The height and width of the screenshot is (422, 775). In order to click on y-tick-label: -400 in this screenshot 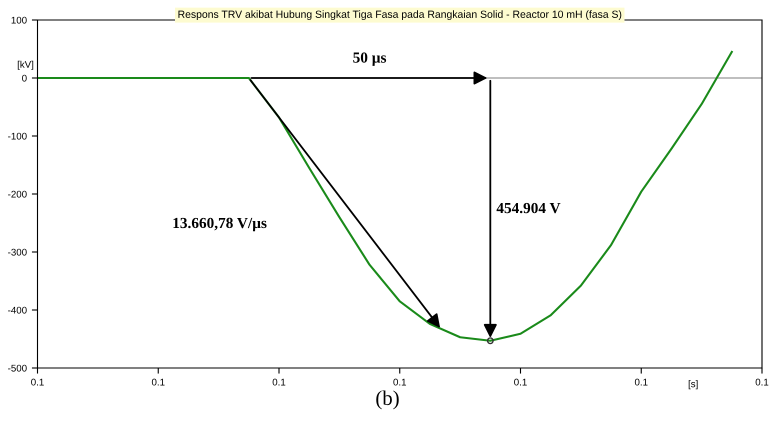, I will do `click(17, 310)`.